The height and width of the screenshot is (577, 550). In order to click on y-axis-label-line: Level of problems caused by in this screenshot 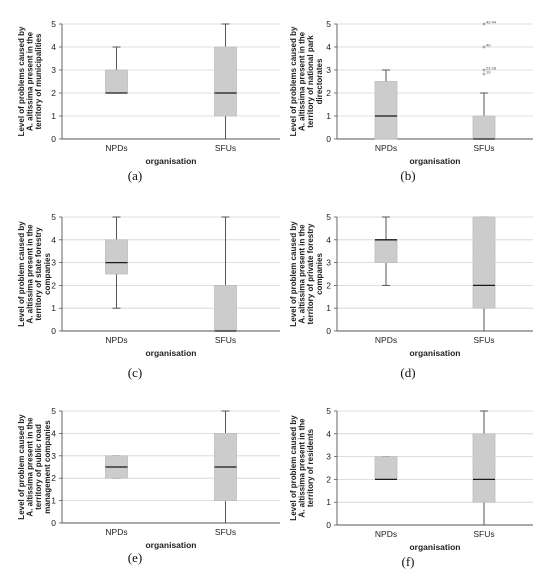, I will do `click(21, 81)`.